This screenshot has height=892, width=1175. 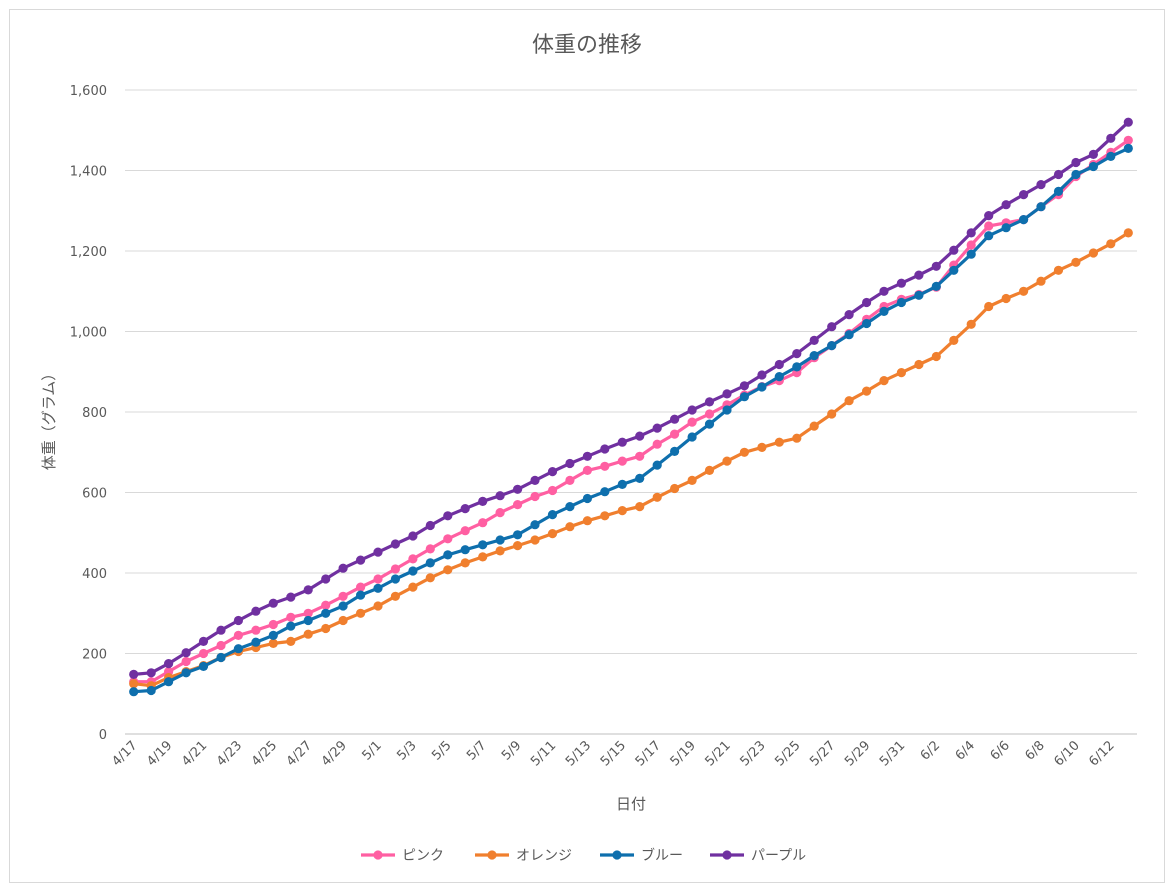 I want to click on y-tick-label: 600, so click(x=94, y=494).